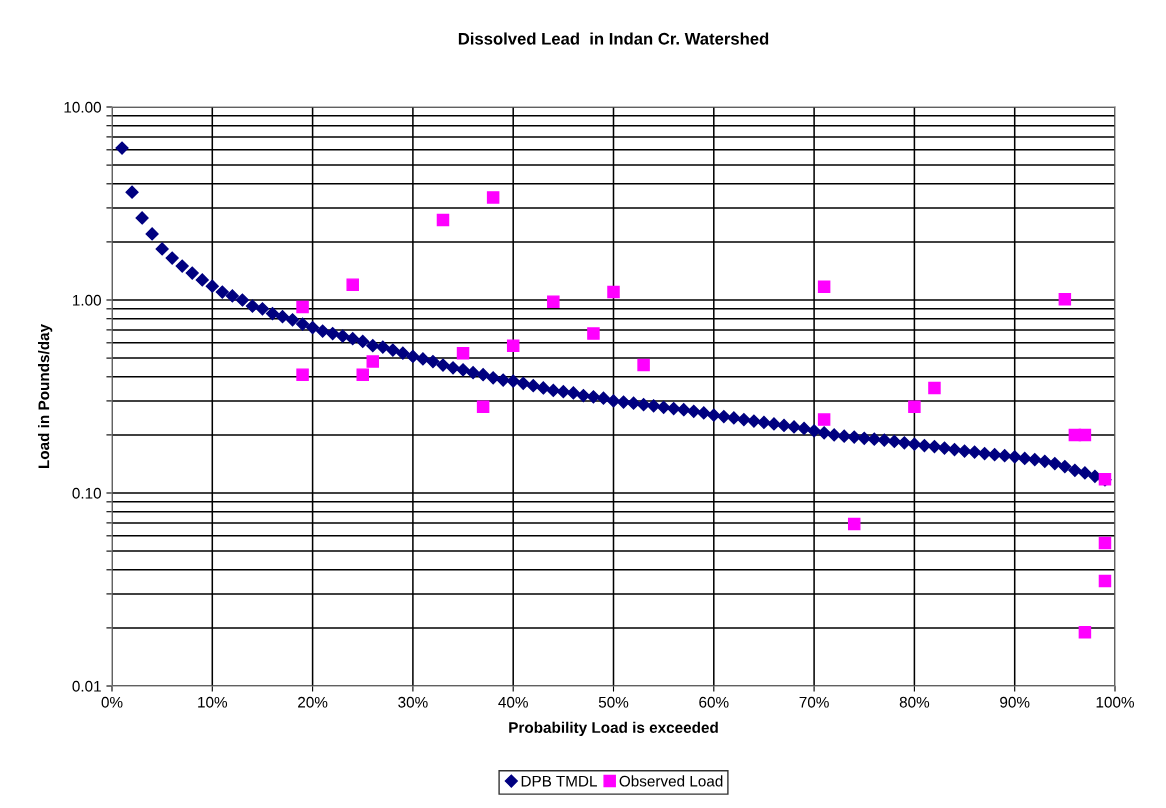 The height and width of the screenshot is (808, 1166). What do you see at coordinates (1015, 702) in the screenshot?
I see `x-tick-label: 90%` at bounding box center [1015, 702].